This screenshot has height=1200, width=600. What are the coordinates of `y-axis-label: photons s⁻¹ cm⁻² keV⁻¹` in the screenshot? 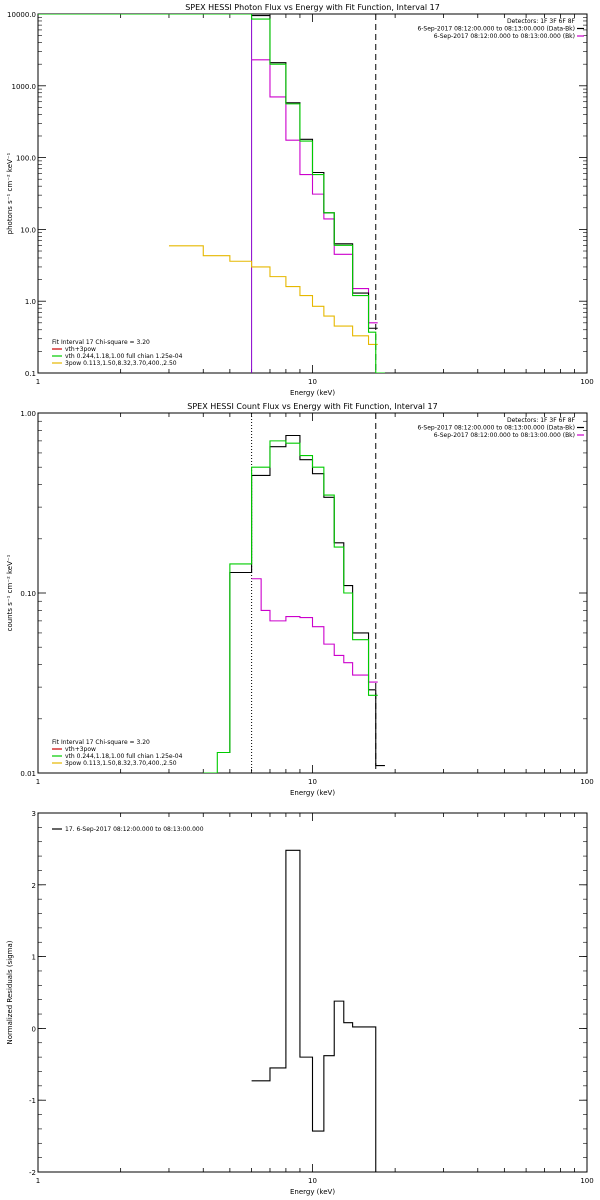 It's located at (10, 193).